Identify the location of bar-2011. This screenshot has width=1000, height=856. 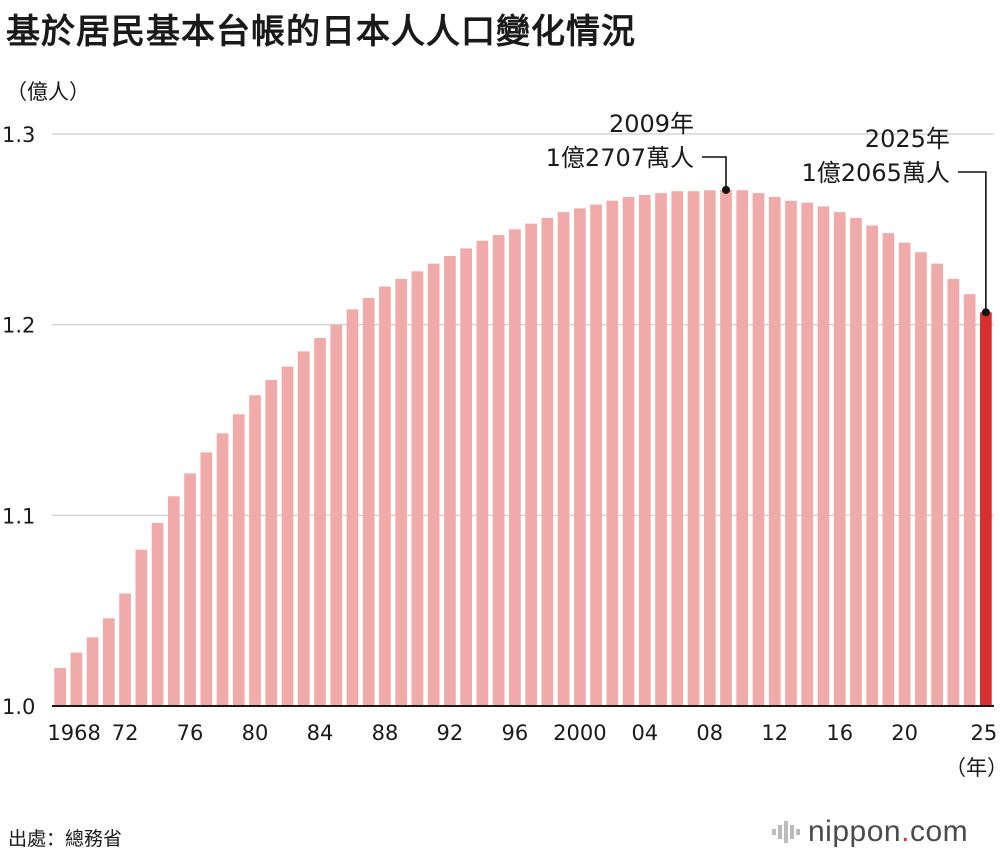
(758, 449).